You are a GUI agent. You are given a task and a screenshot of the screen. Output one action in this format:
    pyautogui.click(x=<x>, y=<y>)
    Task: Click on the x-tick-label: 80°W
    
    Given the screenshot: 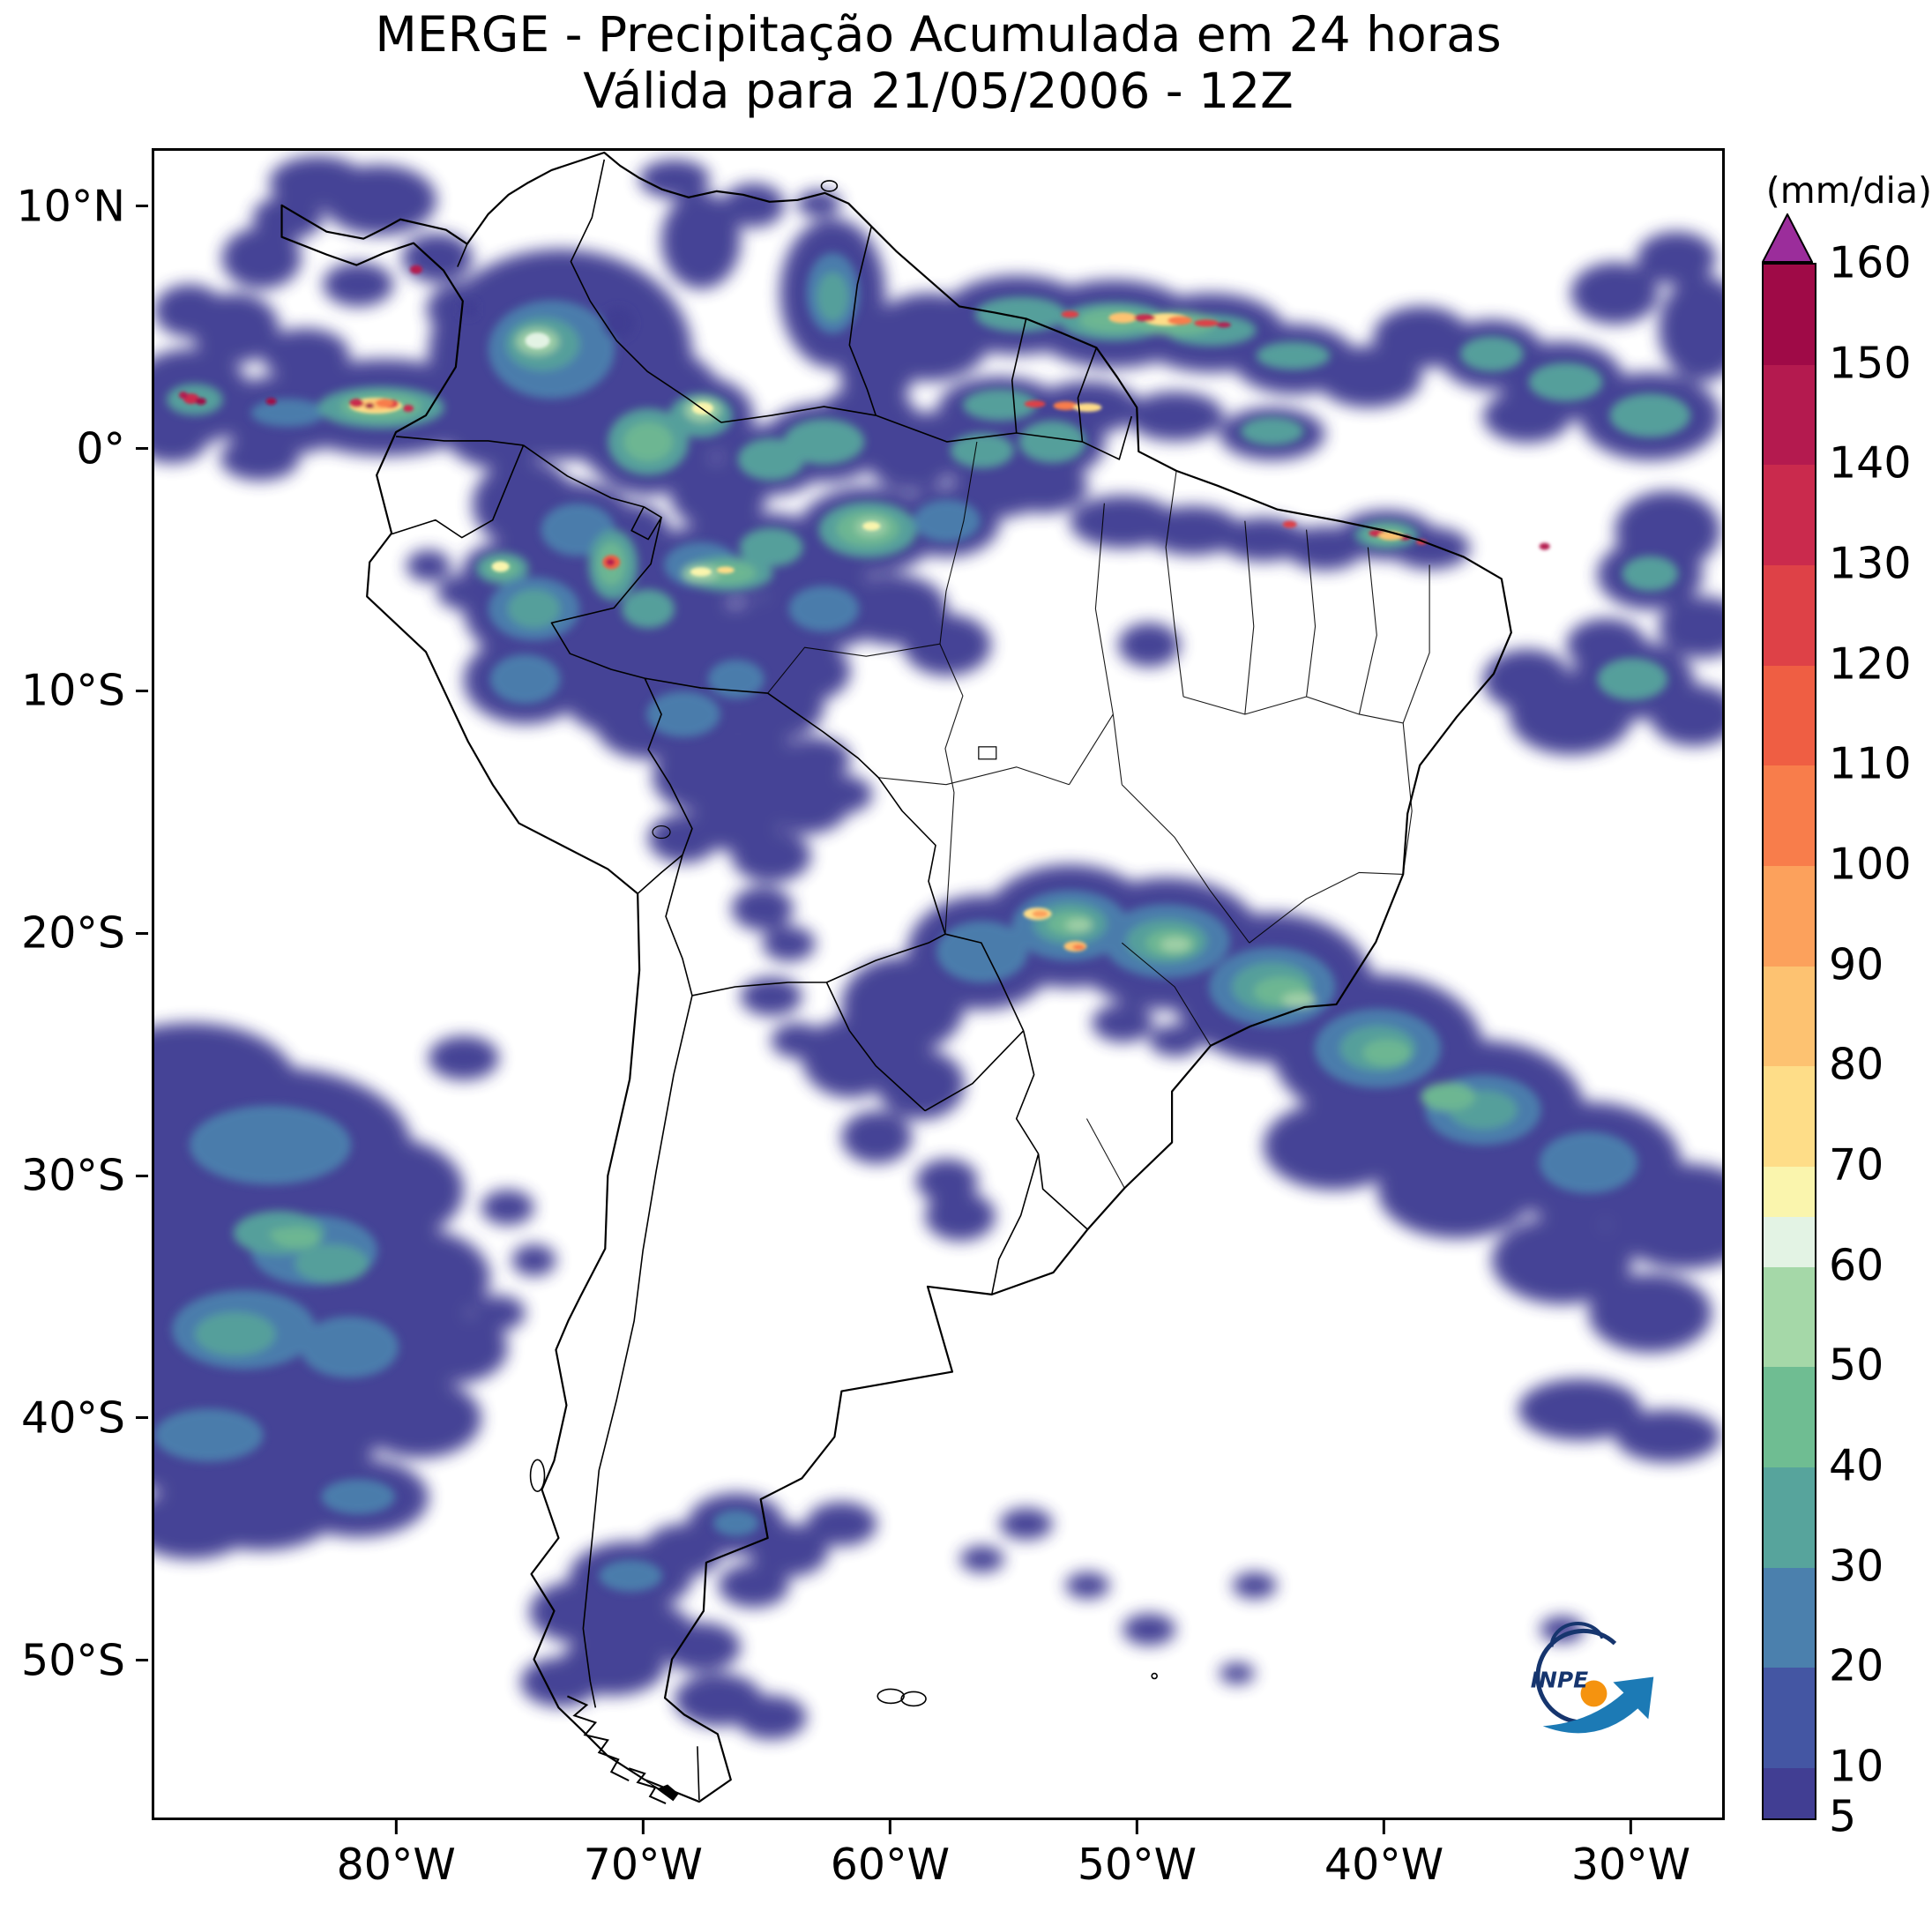 What is the action you would take?
    pyautogui.click(x=396, y=1855)
    